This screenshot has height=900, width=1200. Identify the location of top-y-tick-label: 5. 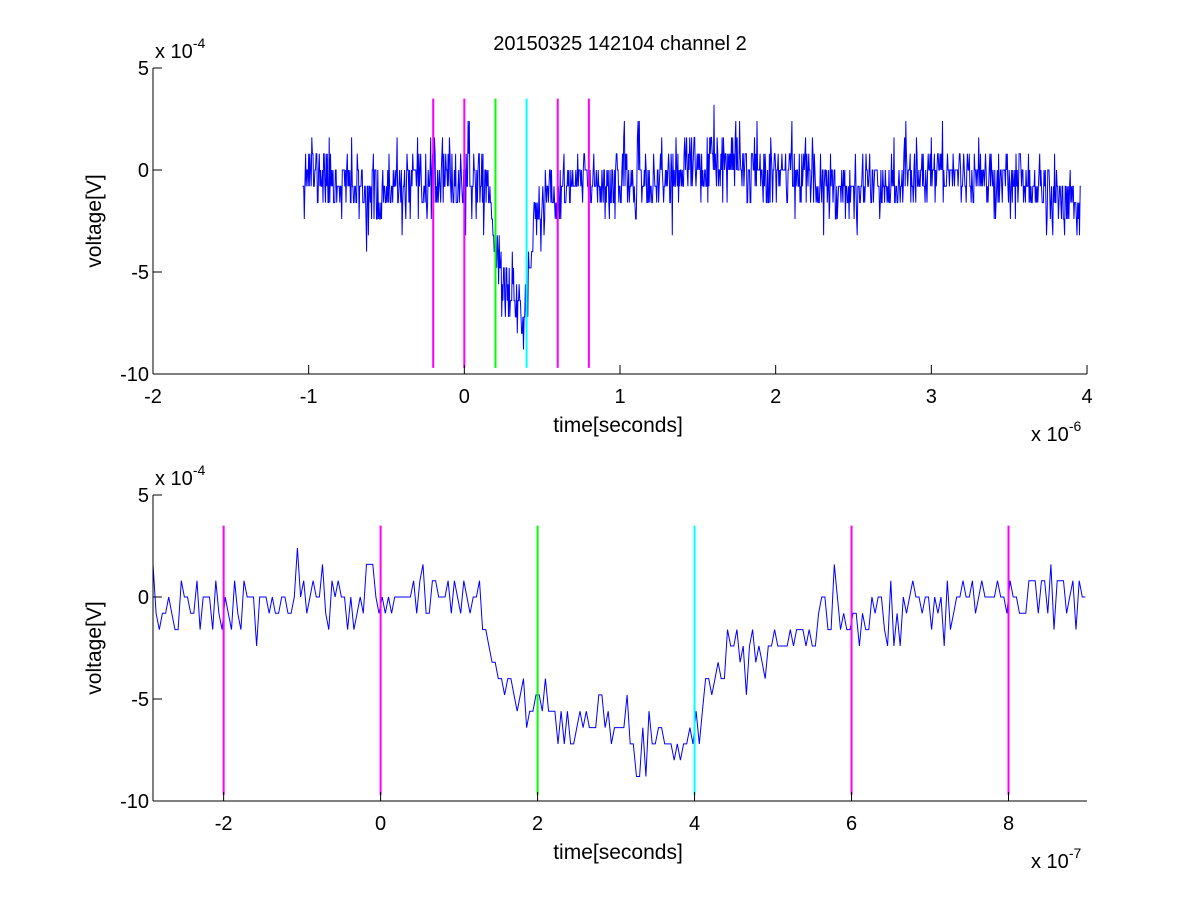
(143, 69).